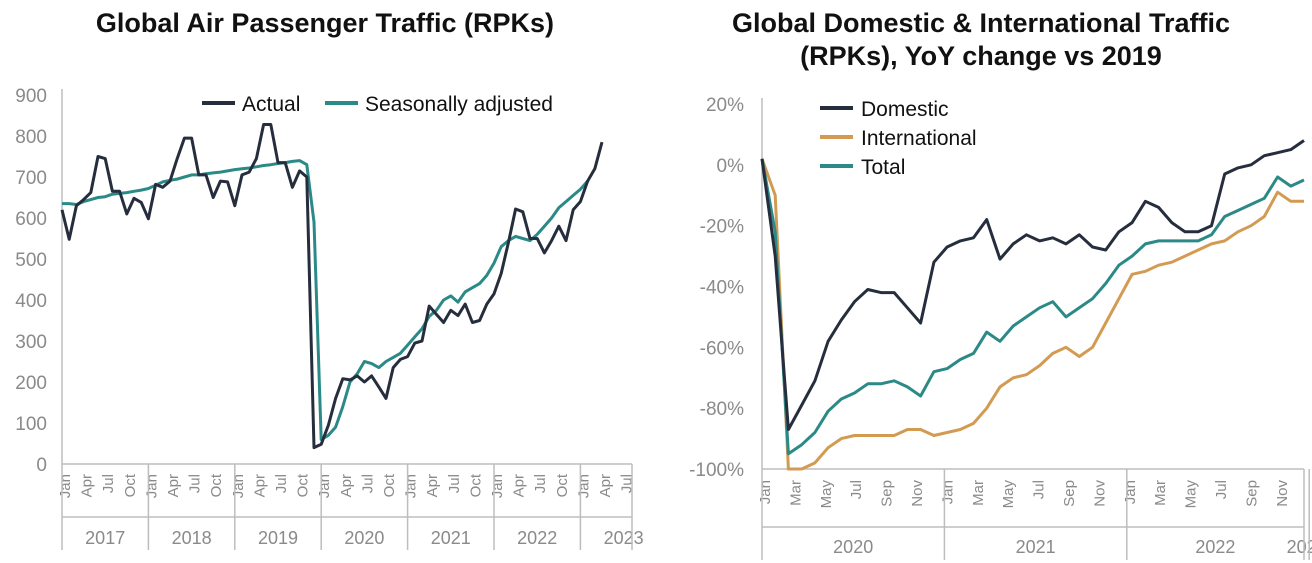 The image size is (1312, 563). What do you see at coordinates (271, 104) in the screenshot?
I see `legend-label: Actual` at bounding box center [271, 104].